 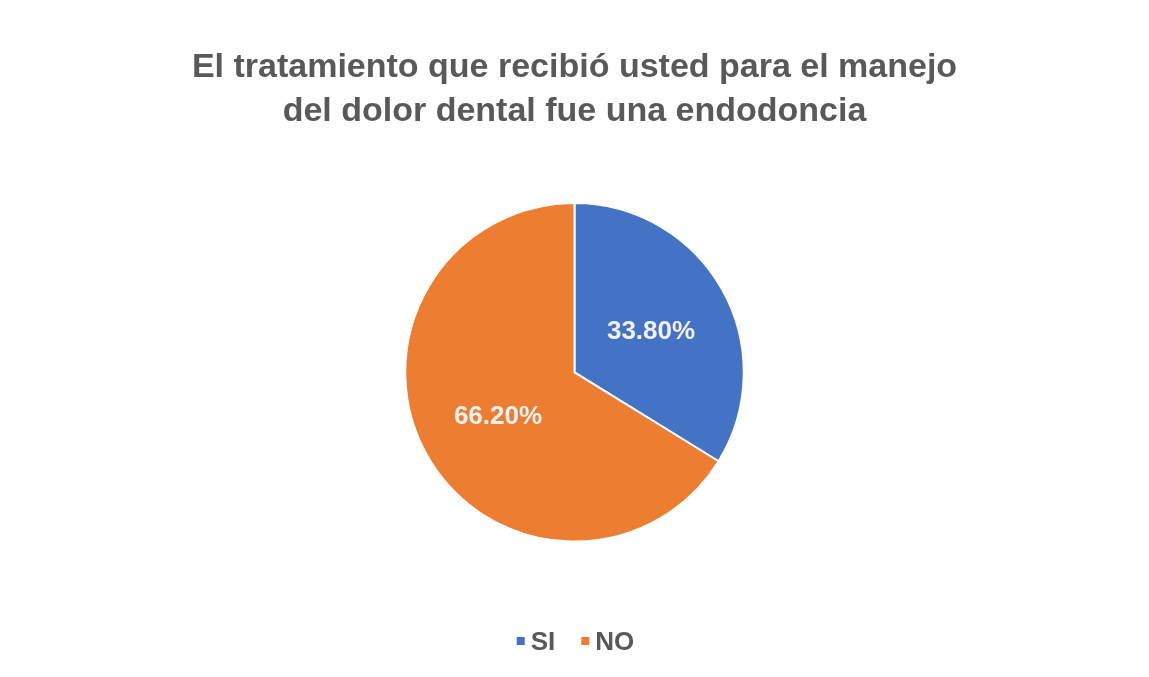 I want to click on data-label: 33.80%, so click(x=651, y=329).